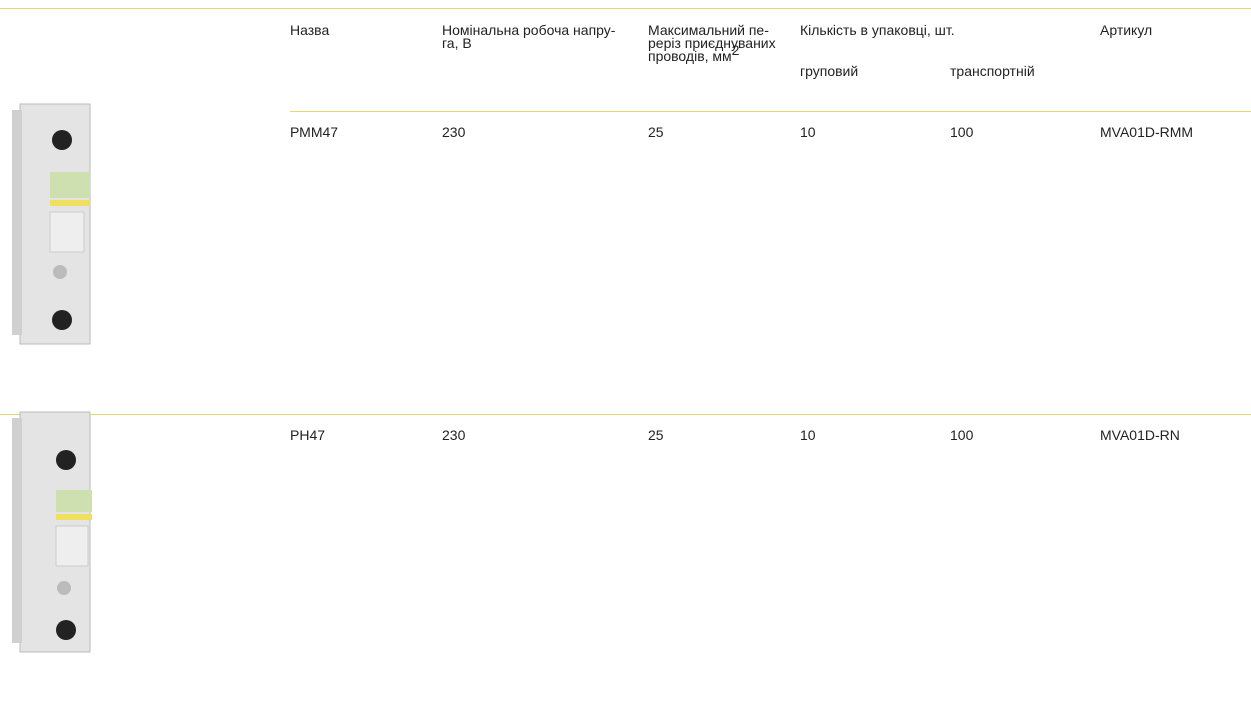 Image resolution: width=1251 pixels, height=716 pixels. I want to click on header-quantity: Кількість в упаковці, шт., so click(877, 30).